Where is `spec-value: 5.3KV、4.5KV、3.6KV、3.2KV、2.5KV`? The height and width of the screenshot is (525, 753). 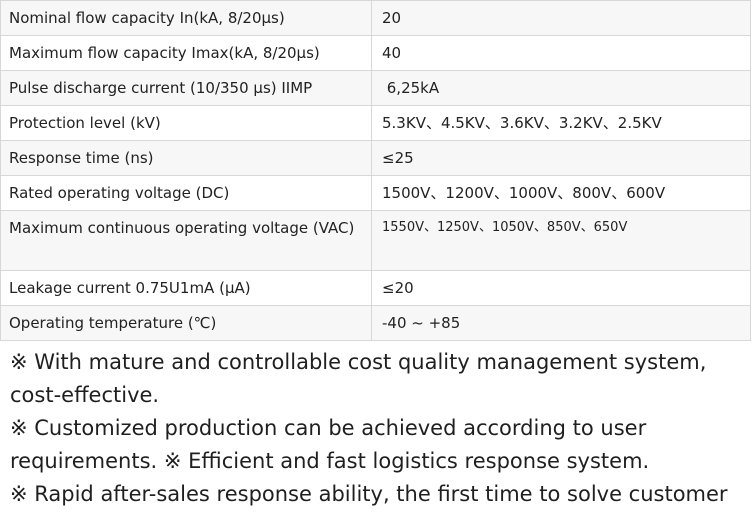 spec-value: 5.3KV、4.5KV、3.6KV、3.2KV、2.5KV is located at coordinates (561, 123).